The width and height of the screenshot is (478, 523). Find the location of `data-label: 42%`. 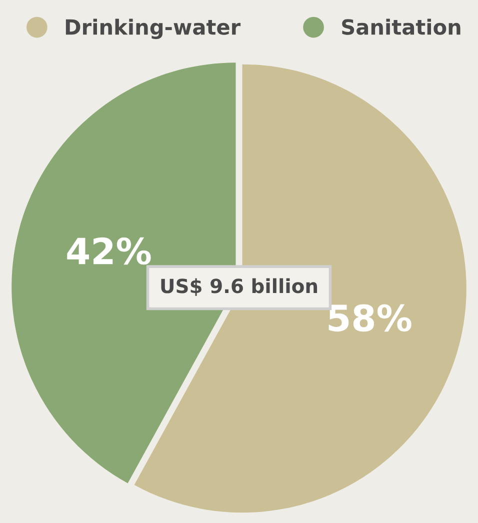

data-label: 42% is located at coordinates (109, 251).